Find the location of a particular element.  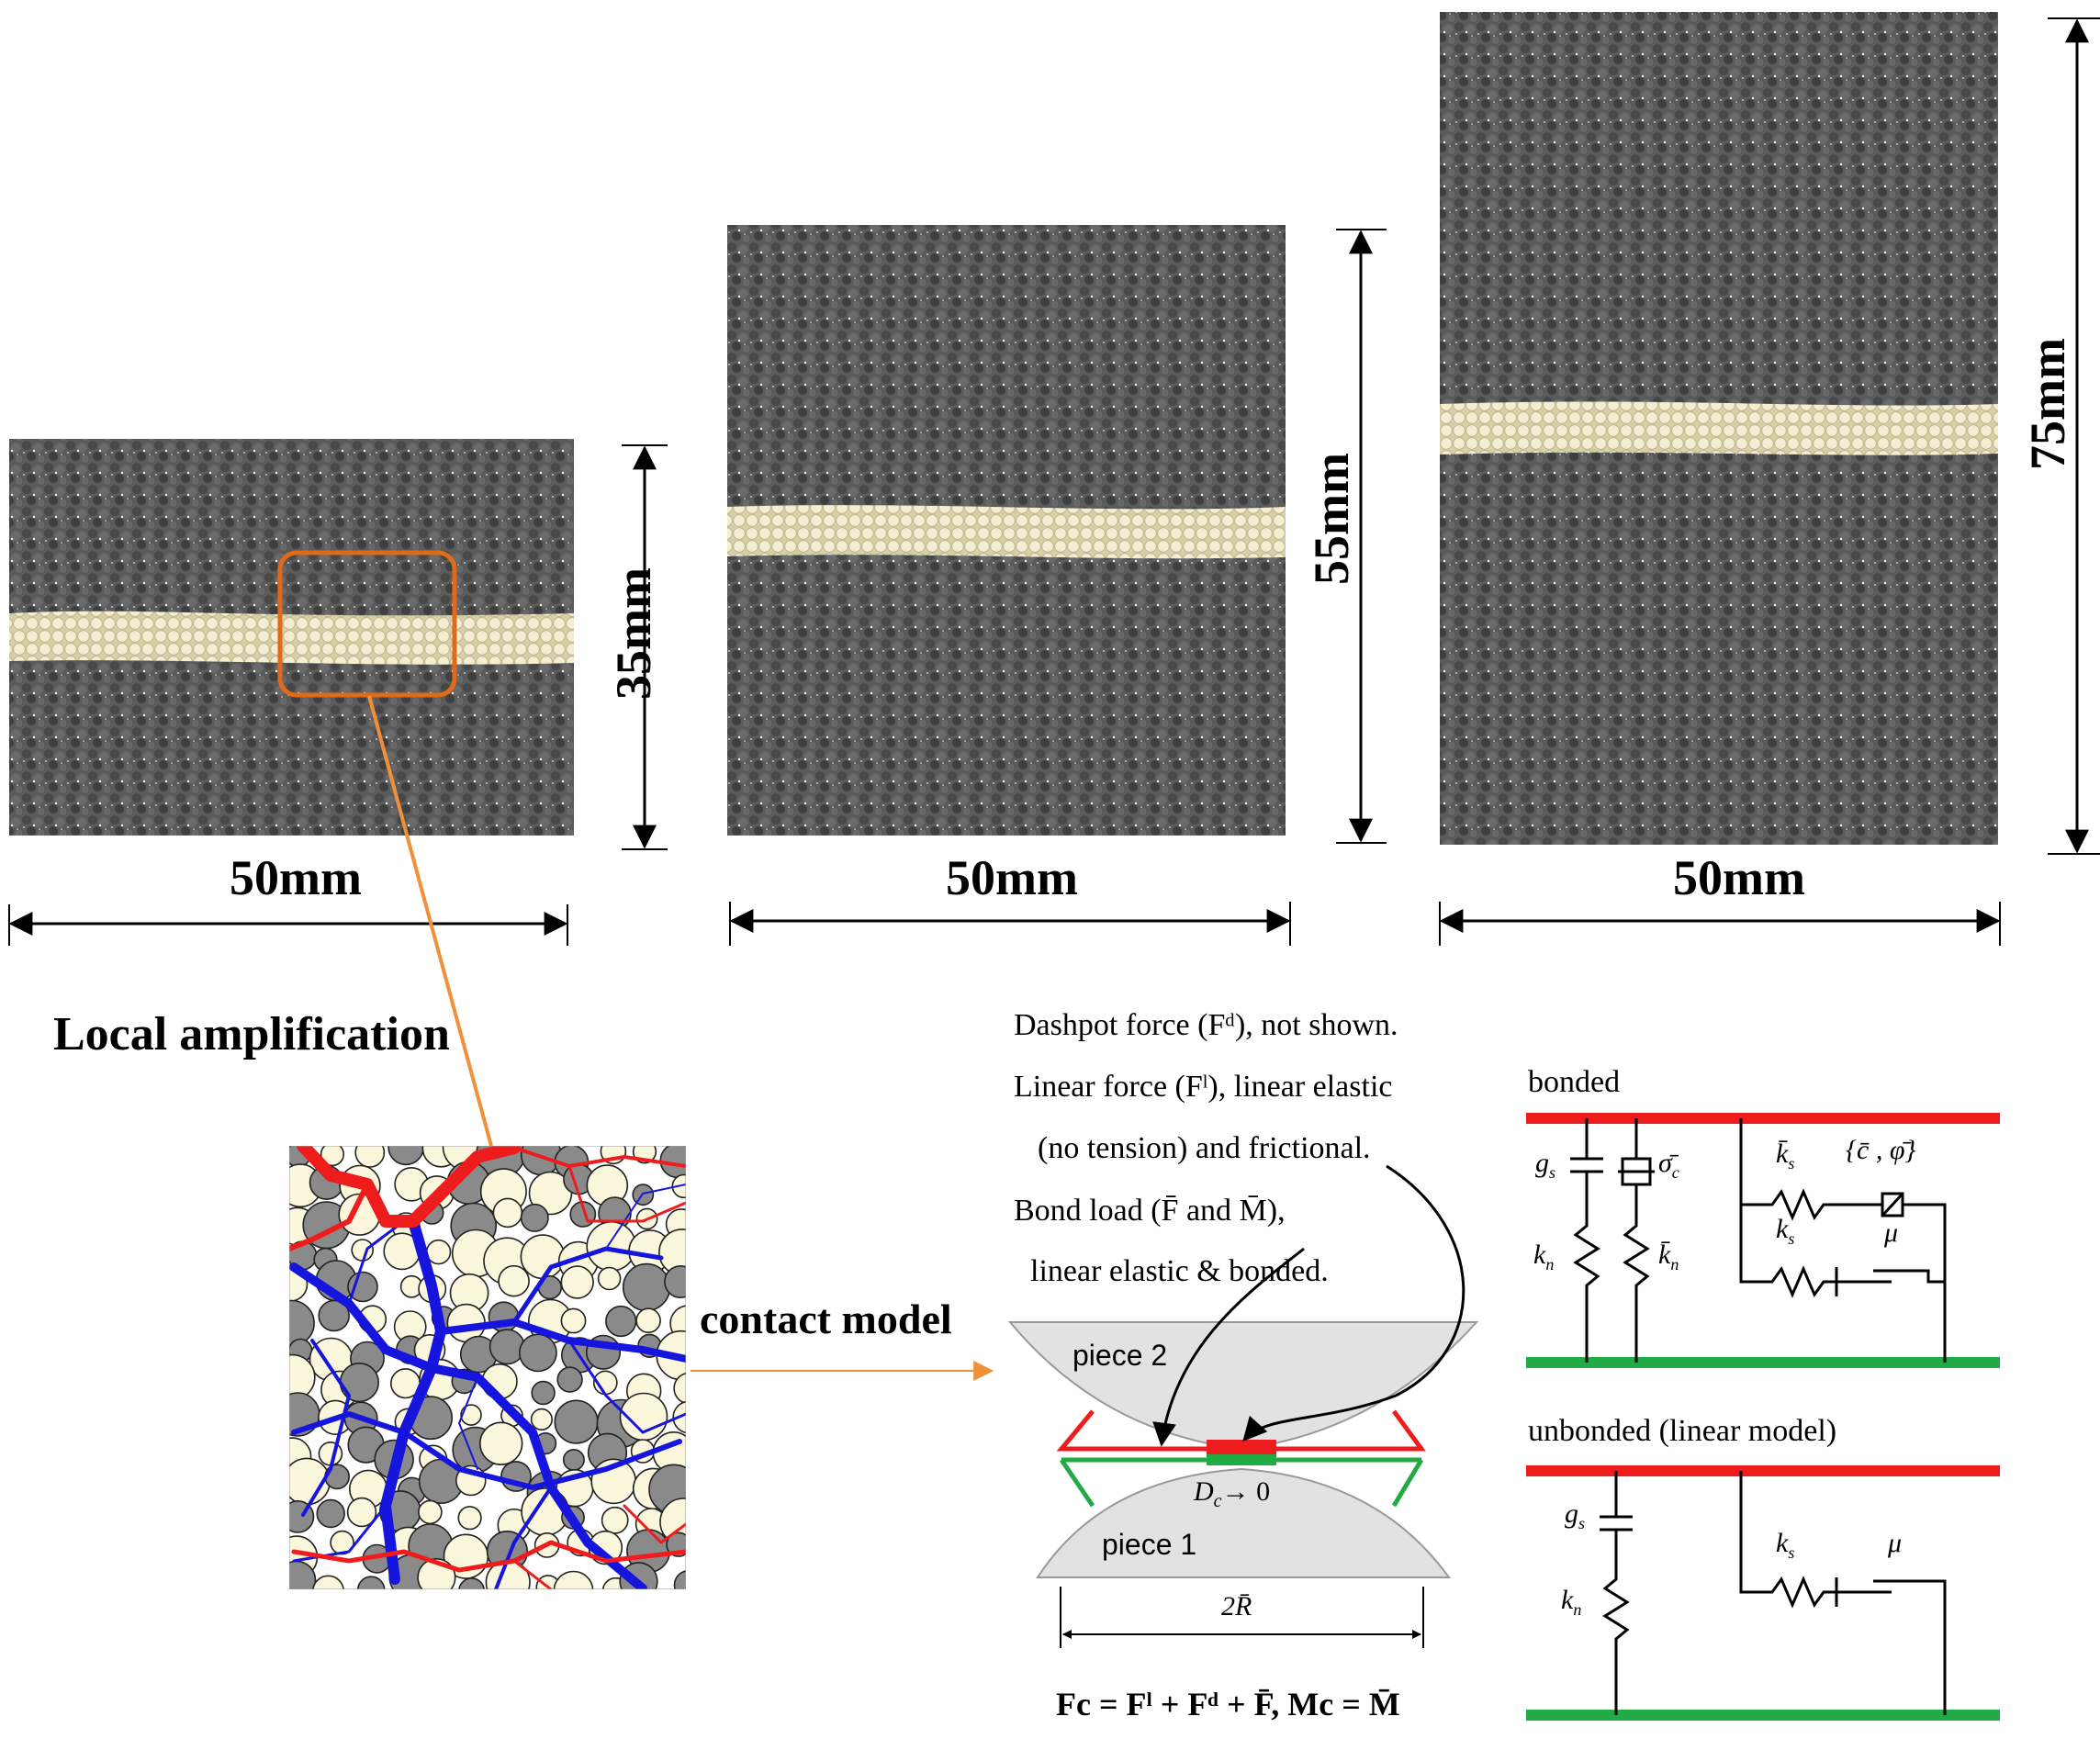

unbonded-model is located at coordinates (1763, 1593).